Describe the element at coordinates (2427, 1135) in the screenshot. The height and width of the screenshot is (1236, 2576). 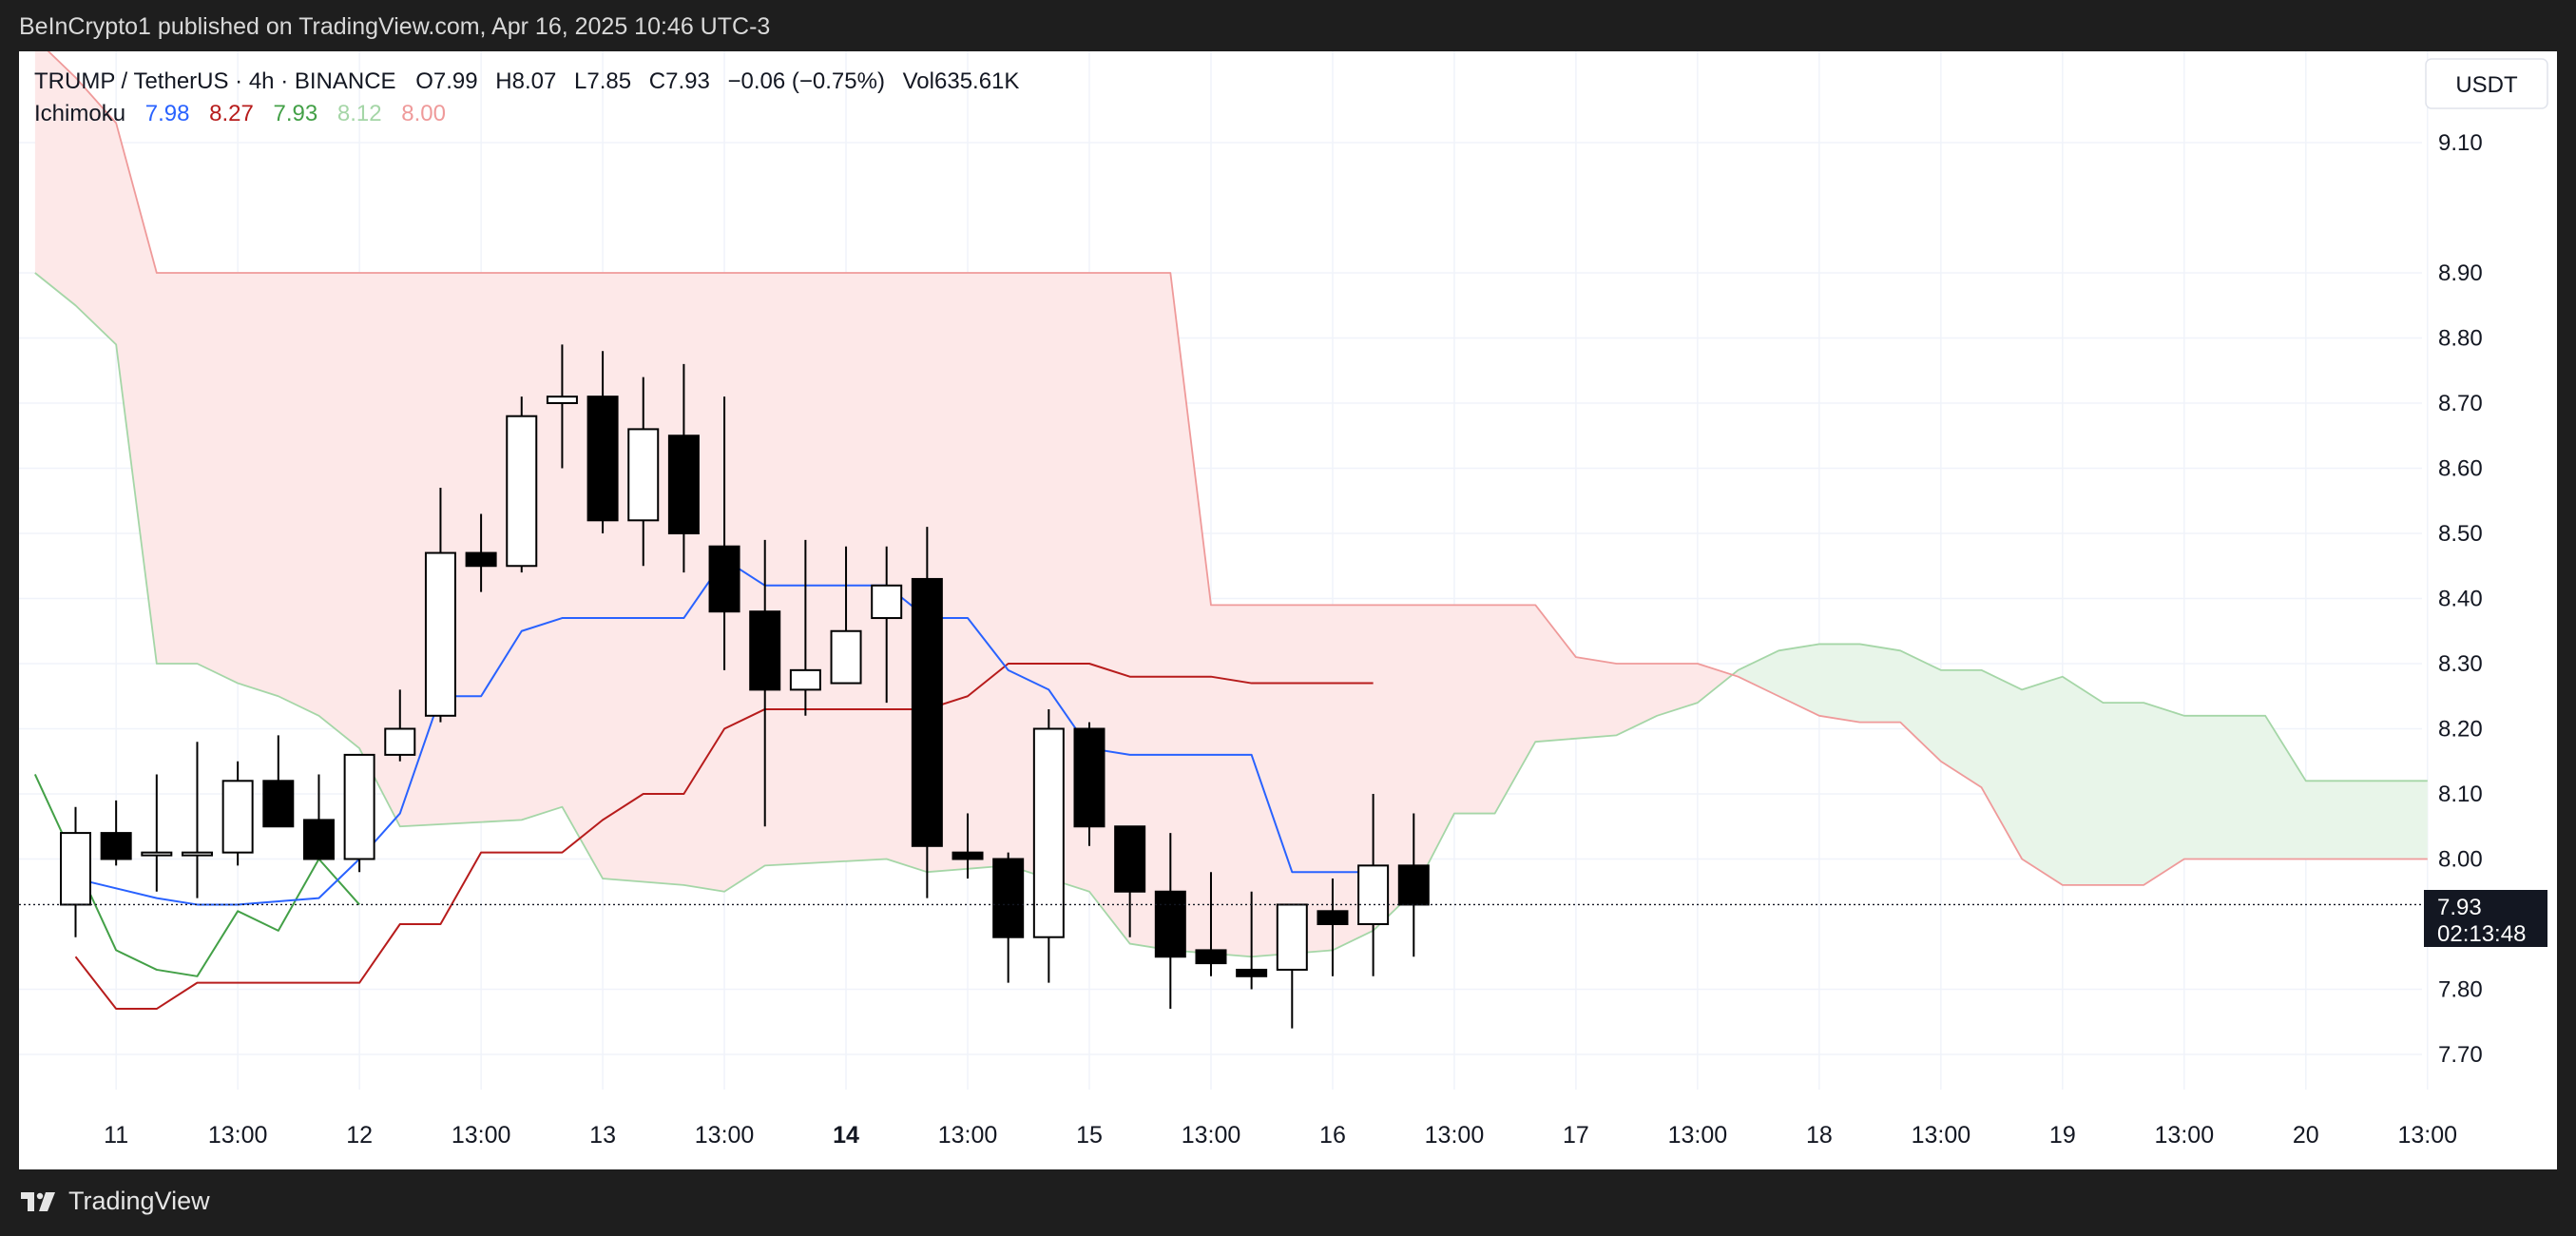
I see `time-tick-label-19: 13:00` at that location.